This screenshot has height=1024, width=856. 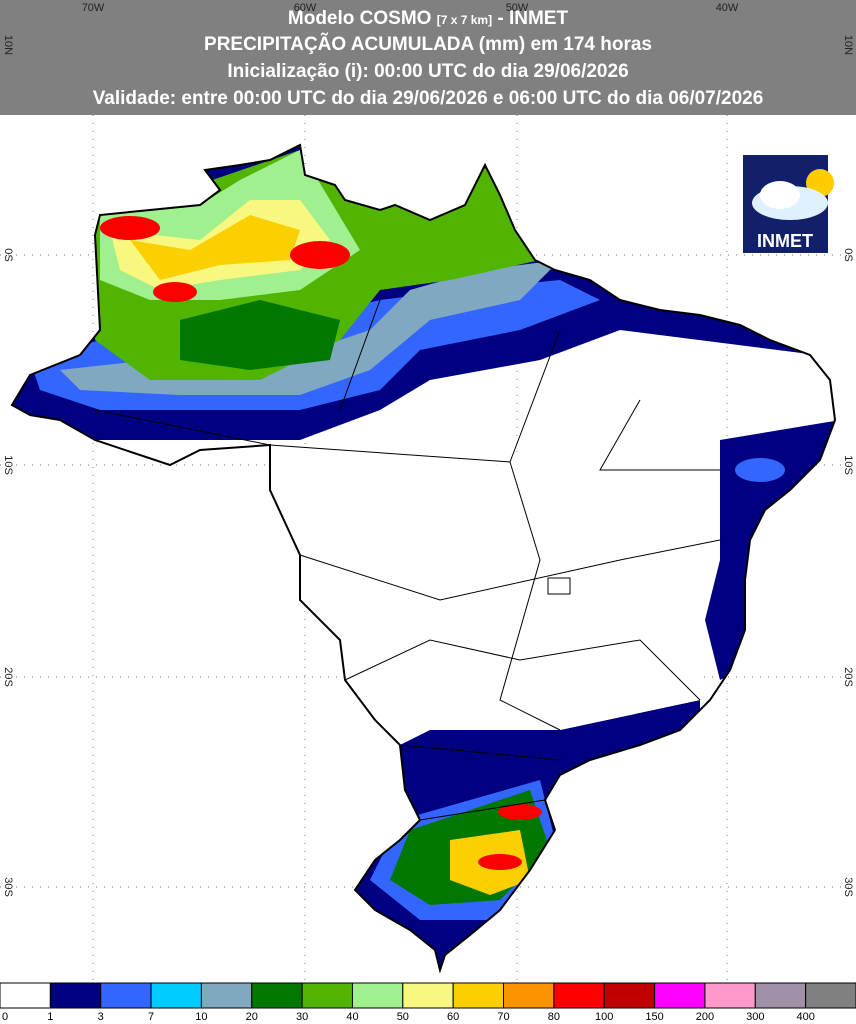 What do you see at coordinates (93, 8) in the screenshot?
I see `longitude-label: 70W` at bounding box center [93, 8].